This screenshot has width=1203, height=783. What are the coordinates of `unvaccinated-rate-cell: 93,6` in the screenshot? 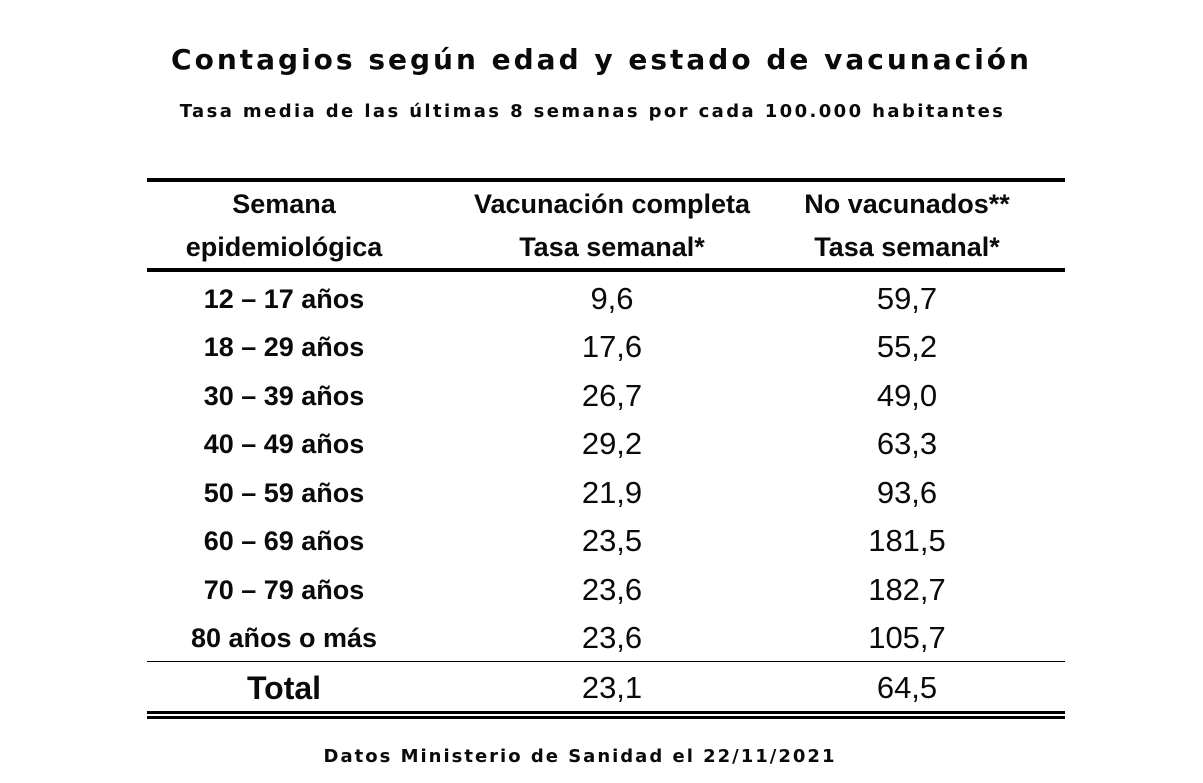 It's located at (907, 492).